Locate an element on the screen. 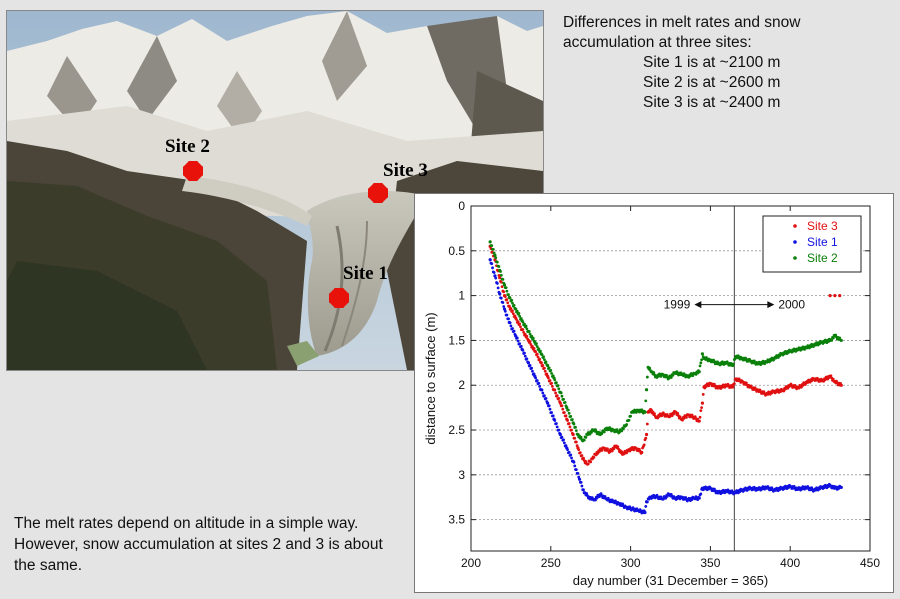  intro-site-3: Site 3 is at ~2400 m is located at coordinates (712, 102).